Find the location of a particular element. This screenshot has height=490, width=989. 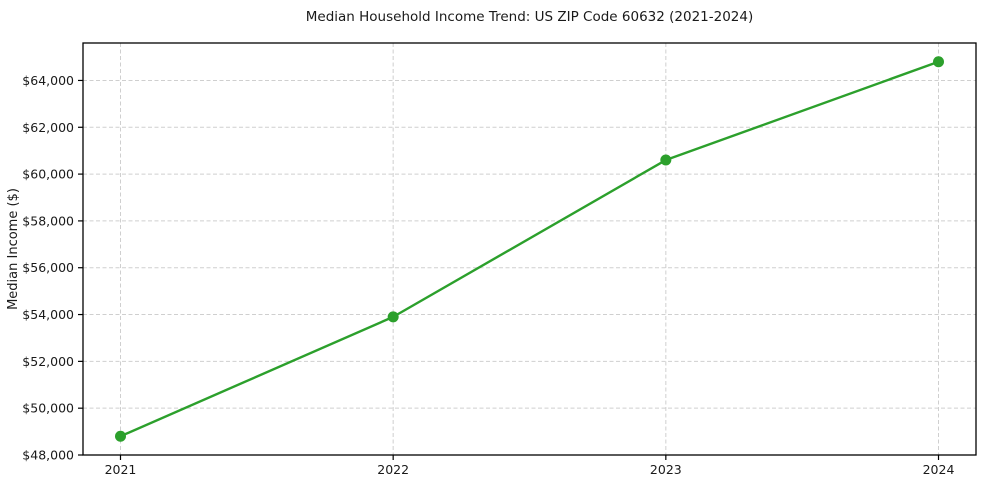

y-tick-label: $62,000 is located at coordinates (48, 127).